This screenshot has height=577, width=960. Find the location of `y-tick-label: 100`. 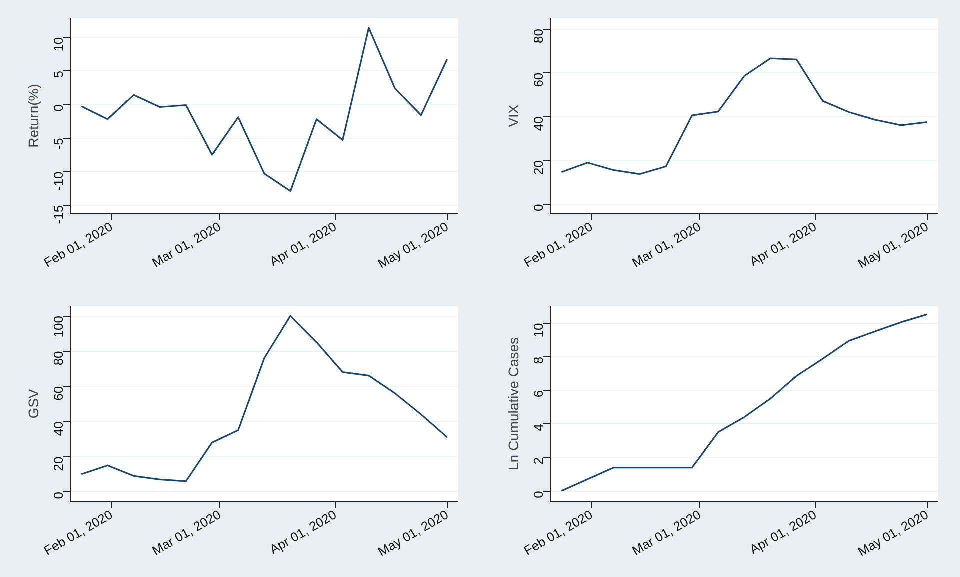

y-tick-label: 100 is located at coordinates (58, 327).